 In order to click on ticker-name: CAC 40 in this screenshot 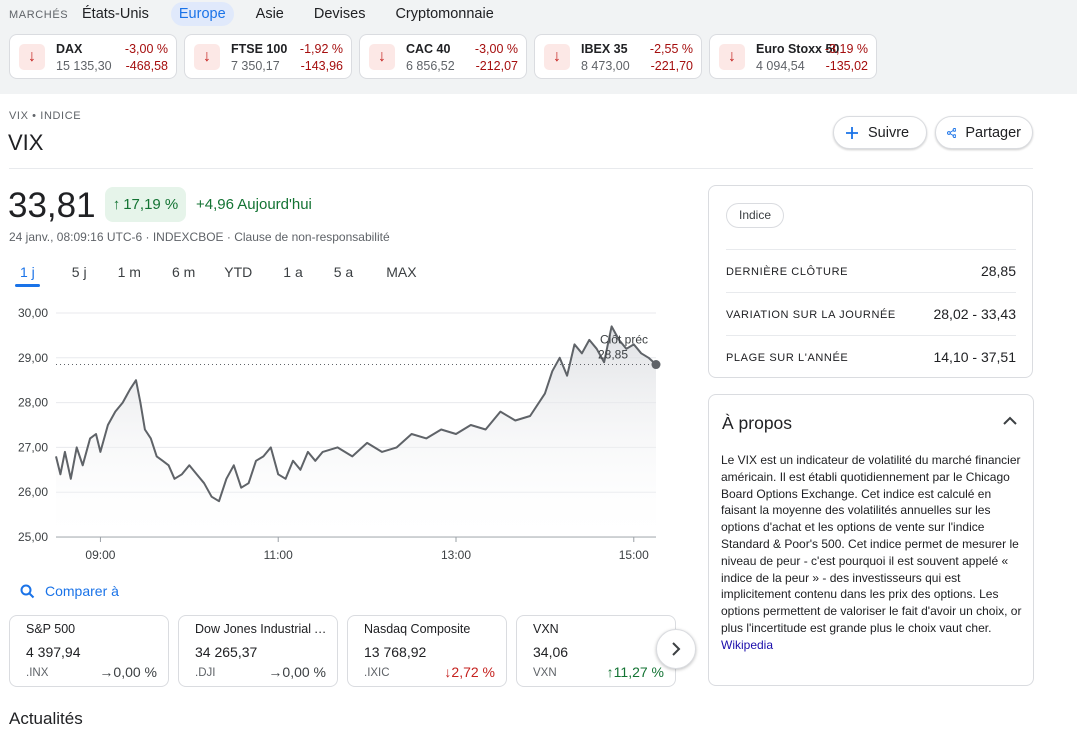, I will do `click(428, 49)`.